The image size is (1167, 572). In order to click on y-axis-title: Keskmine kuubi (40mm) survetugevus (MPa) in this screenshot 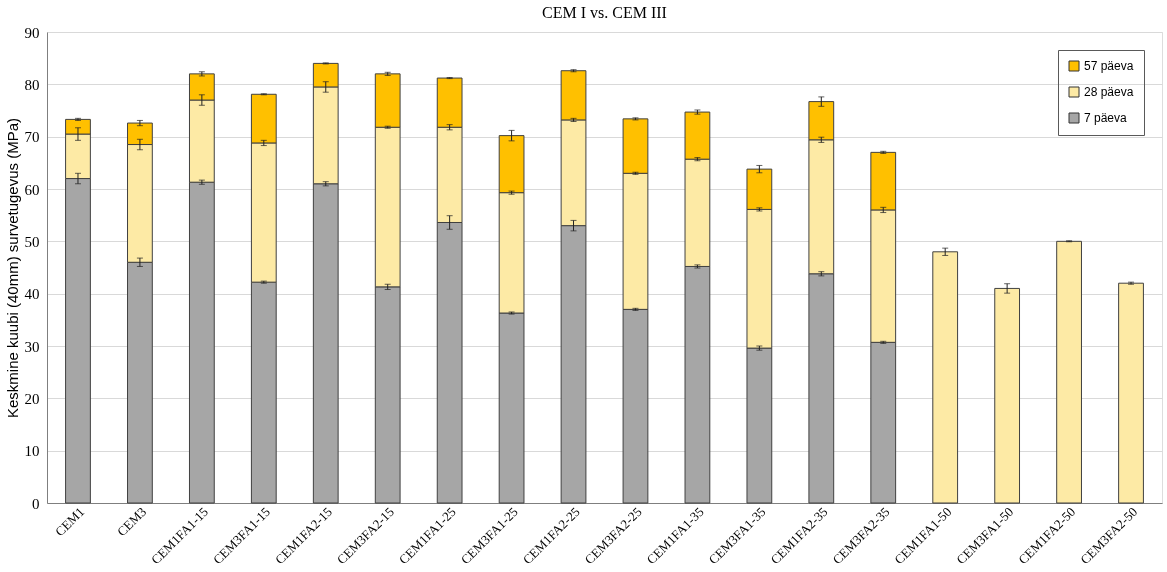, I will do `click(12, 268)`.